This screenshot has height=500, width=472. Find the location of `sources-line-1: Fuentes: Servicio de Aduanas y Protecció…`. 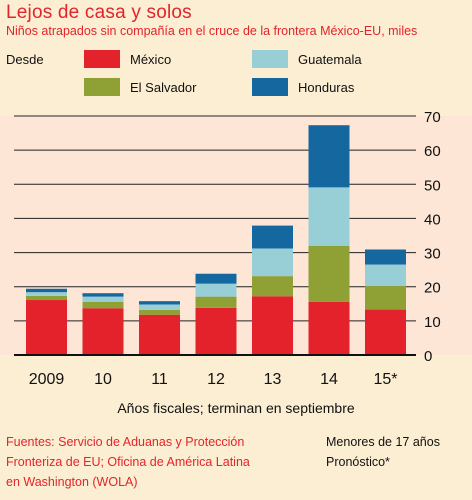

sources-line-1: Fuentes: Servicio de Aduanas y Protecció… is located at coordinates (125, 442).